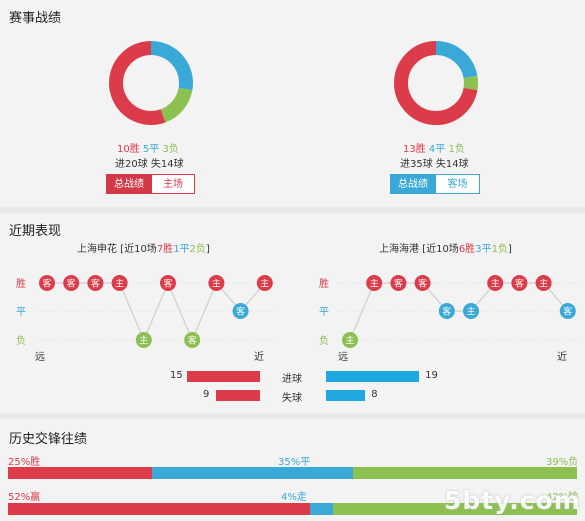 The image size is (585, 521). What do you see at coordinates (373, 376) in the screenshot?
I see `right-scored-bar` at bounding box center [373, 376].